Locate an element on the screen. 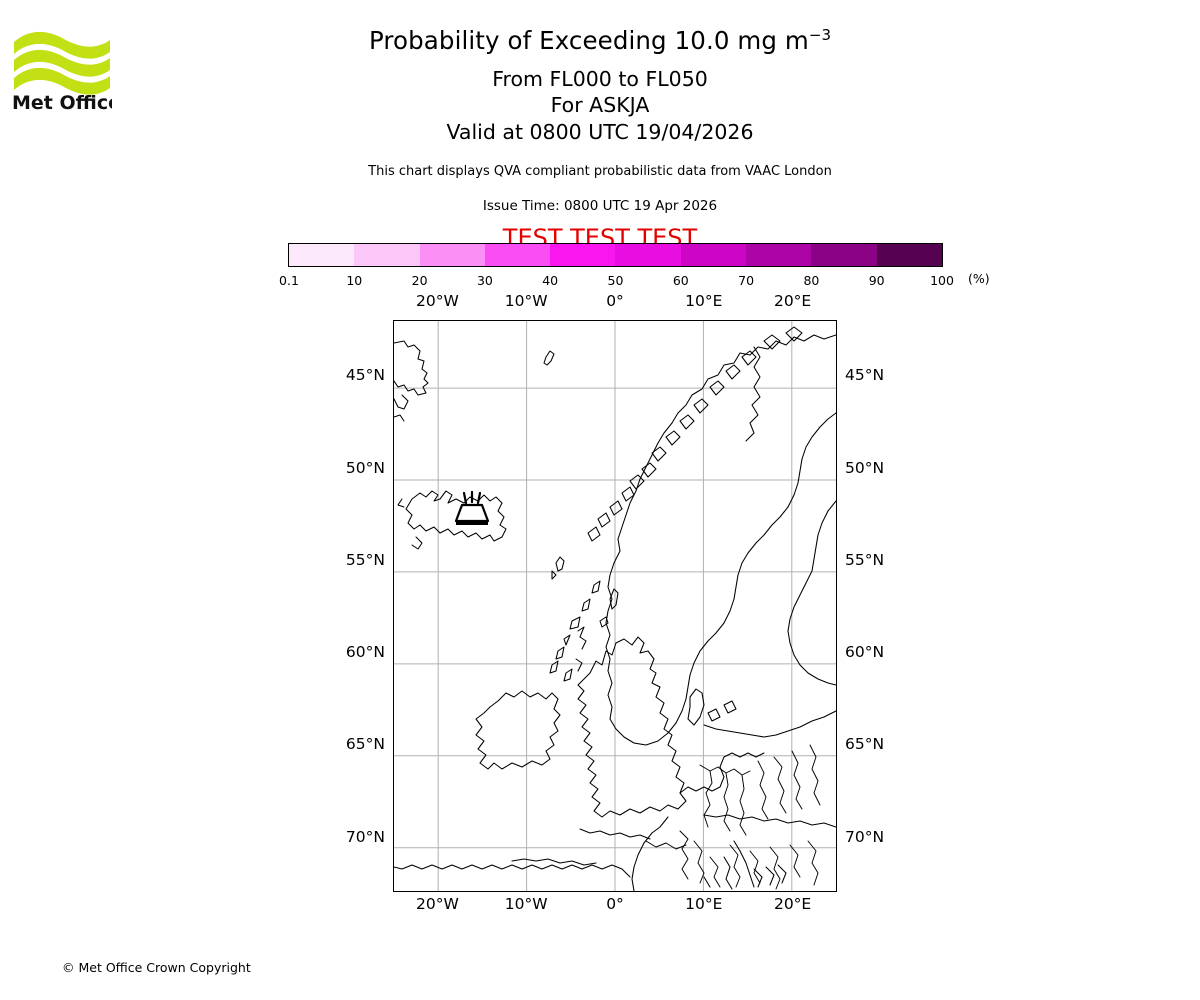 The height and width of the screenshot is (1000, 1200). met-office-logo-graphic: Met Office is located at coordinates (62, 71).